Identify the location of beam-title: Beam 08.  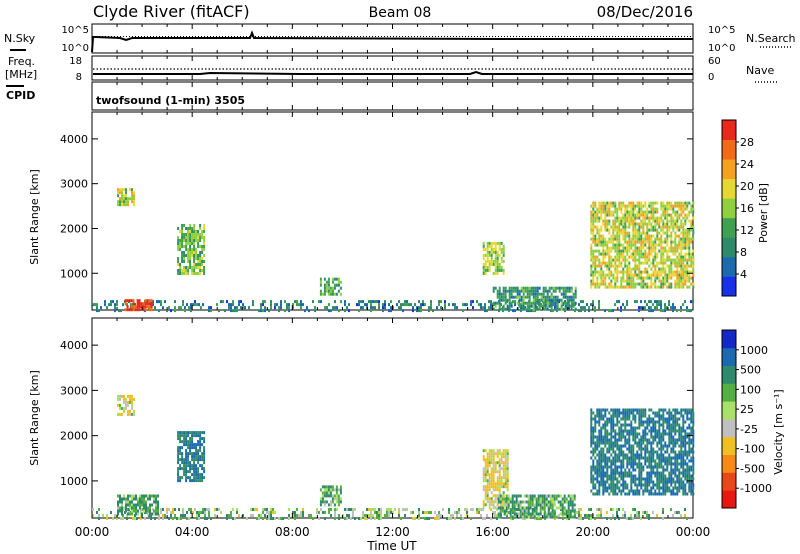
(400, 13).